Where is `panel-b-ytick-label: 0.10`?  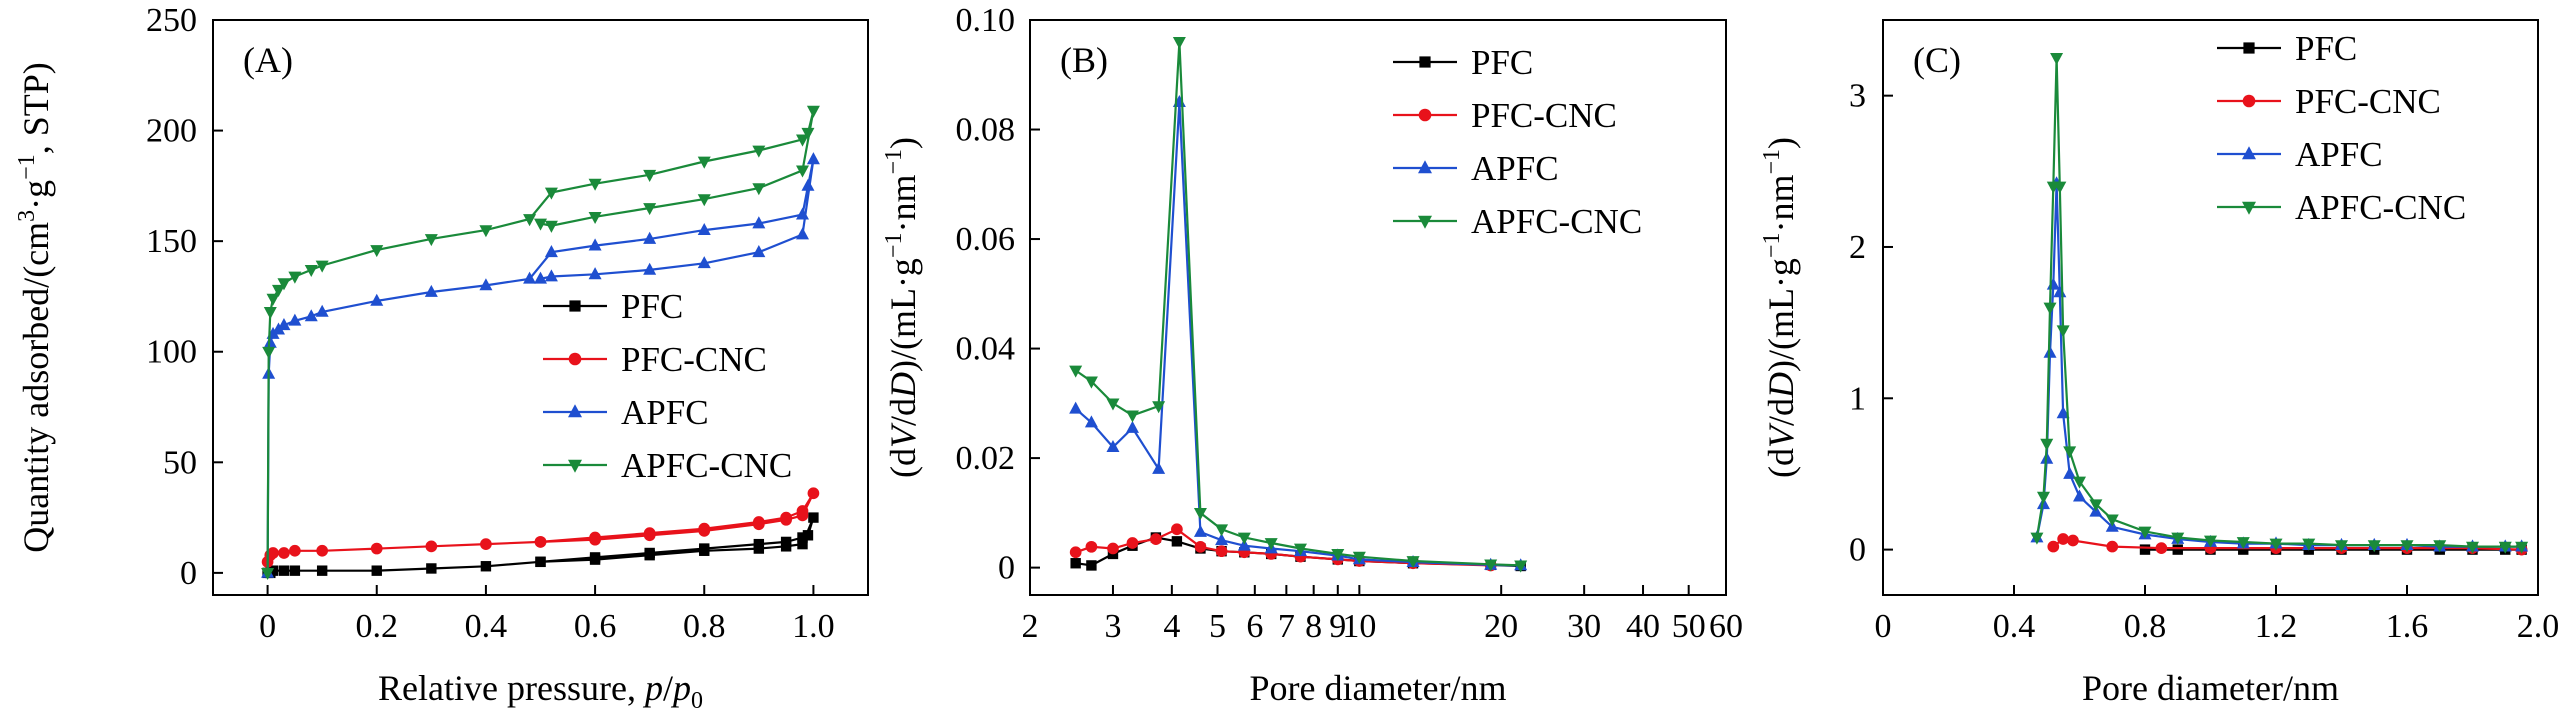 panel-b-ytick-label: 0.10 is located at coordinates (986, 20).